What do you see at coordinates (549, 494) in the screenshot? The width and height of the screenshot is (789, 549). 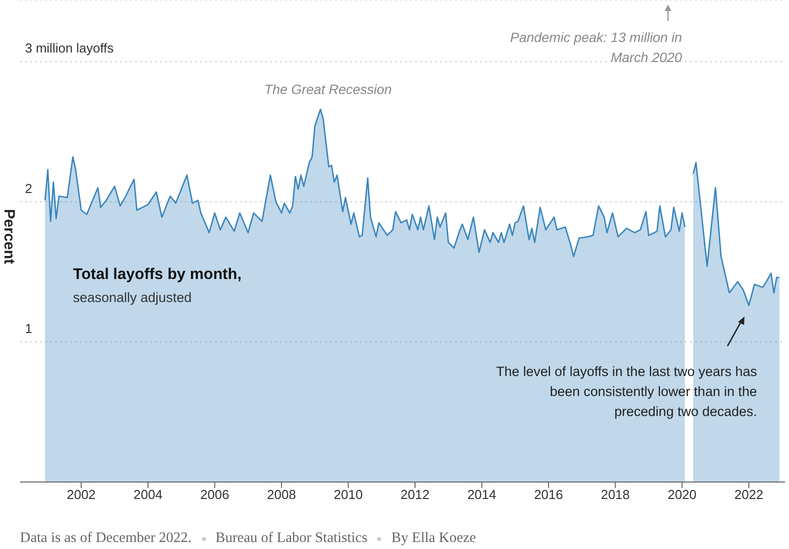 I see `x-tick-label: 2016` at bounding box center [549, 494].